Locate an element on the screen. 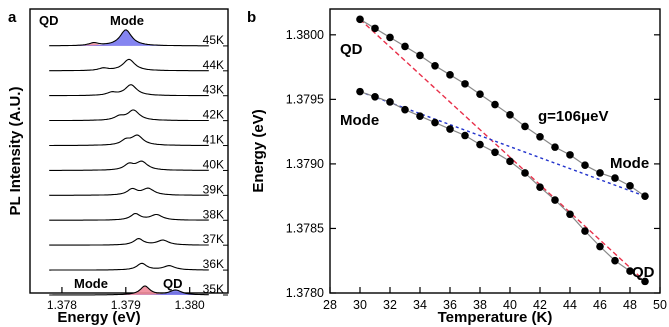 The height and width of the screenshot is (327, 669). panel-b-y-axis-title: Energy (eV) is located at coordinates (258, 150).